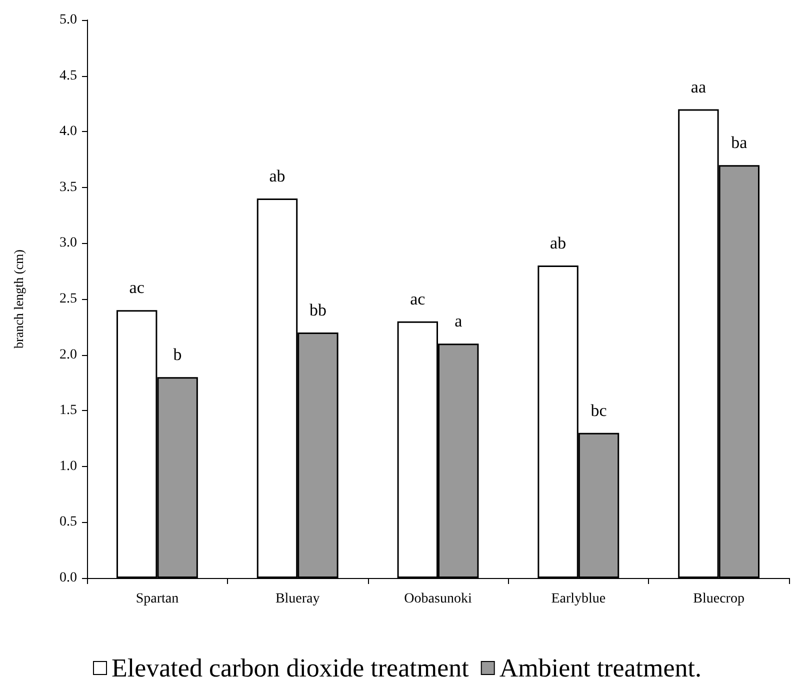  Describe the element at coordinates (68, 410) in the screenshot. I see `y-tick-label: 1.5` at that location.